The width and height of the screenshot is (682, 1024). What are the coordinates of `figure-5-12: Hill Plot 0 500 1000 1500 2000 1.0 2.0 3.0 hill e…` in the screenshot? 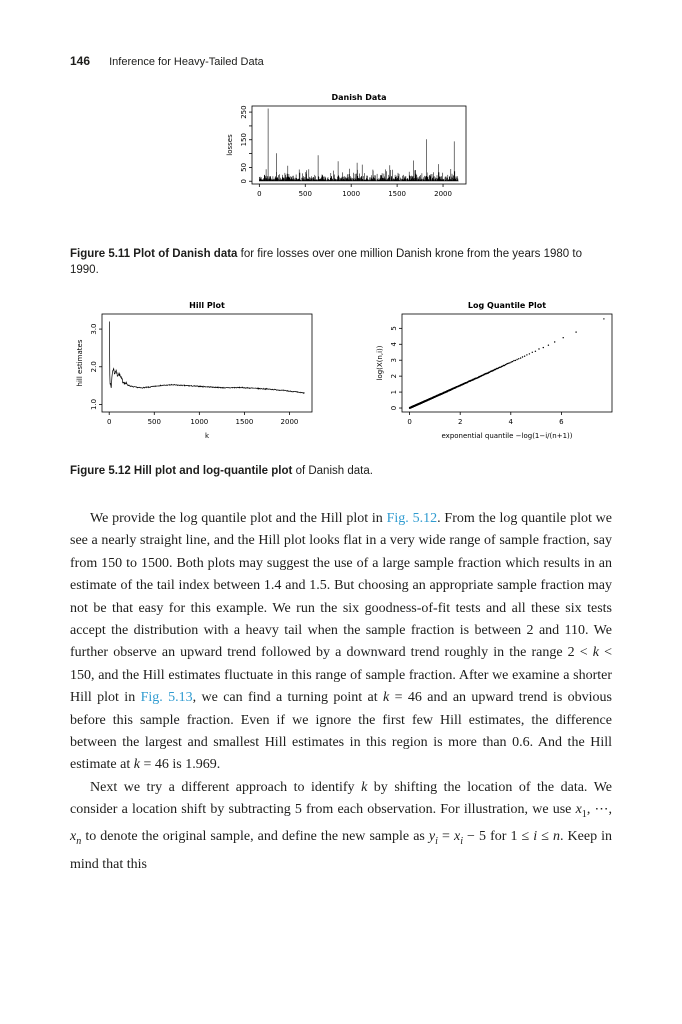 It's located at (341, 377).